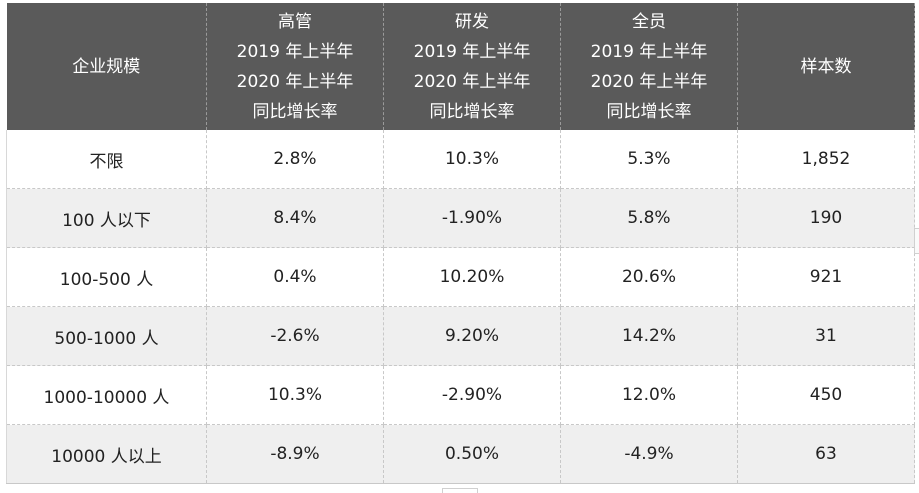 This screenshot has width=919, height=493. What do you see at coordinates (295, 454) in the screenshot?
I see `cell-executives: -8.9%` at bounding box center [295, 454].